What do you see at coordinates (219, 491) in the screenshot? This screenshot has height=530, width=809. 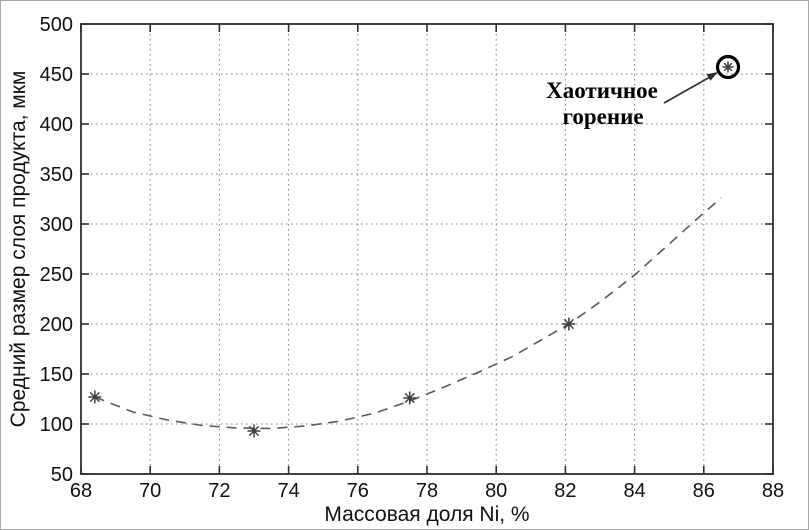 I see `tick-label-x-72: 72` at bounding box center [219, 491].